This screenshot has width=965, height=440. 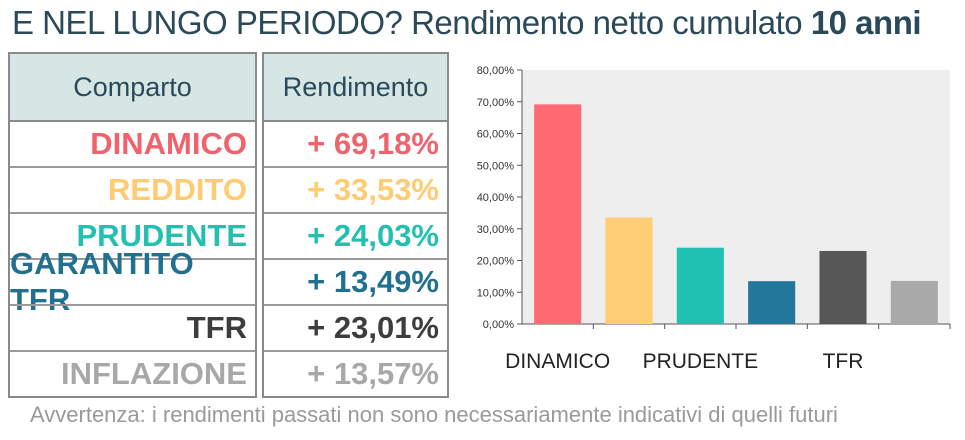 What do you see at coordinates (496, 103) in the screenshot?
I see `y-tick-label: 70,00%` at bounding box center [496, 103].